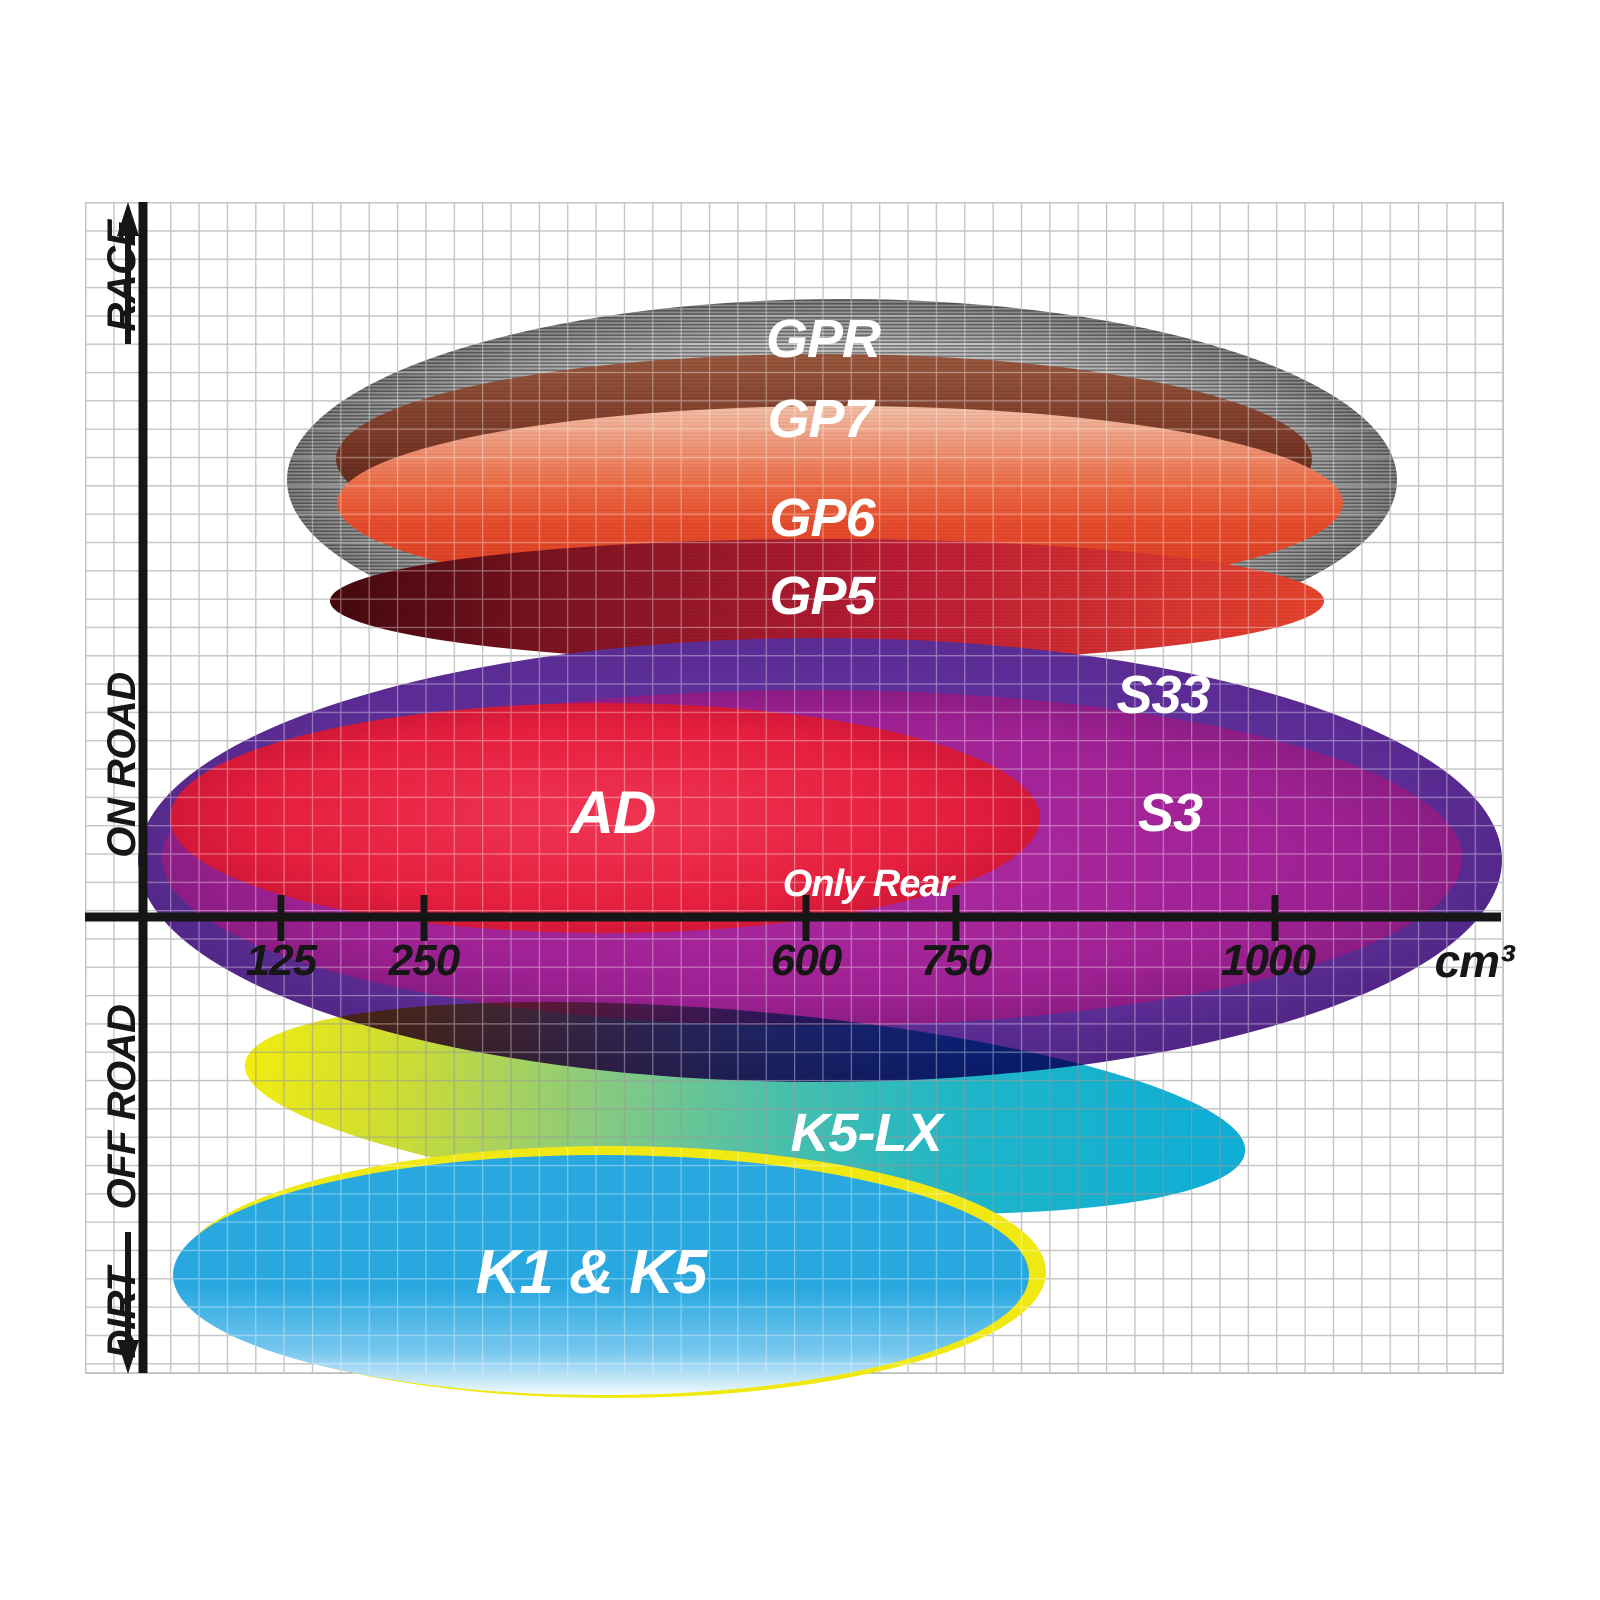 The height and width of the screenshot is (1600, 1600). I want to click on region-label-ad: AD, so click(612, 812).